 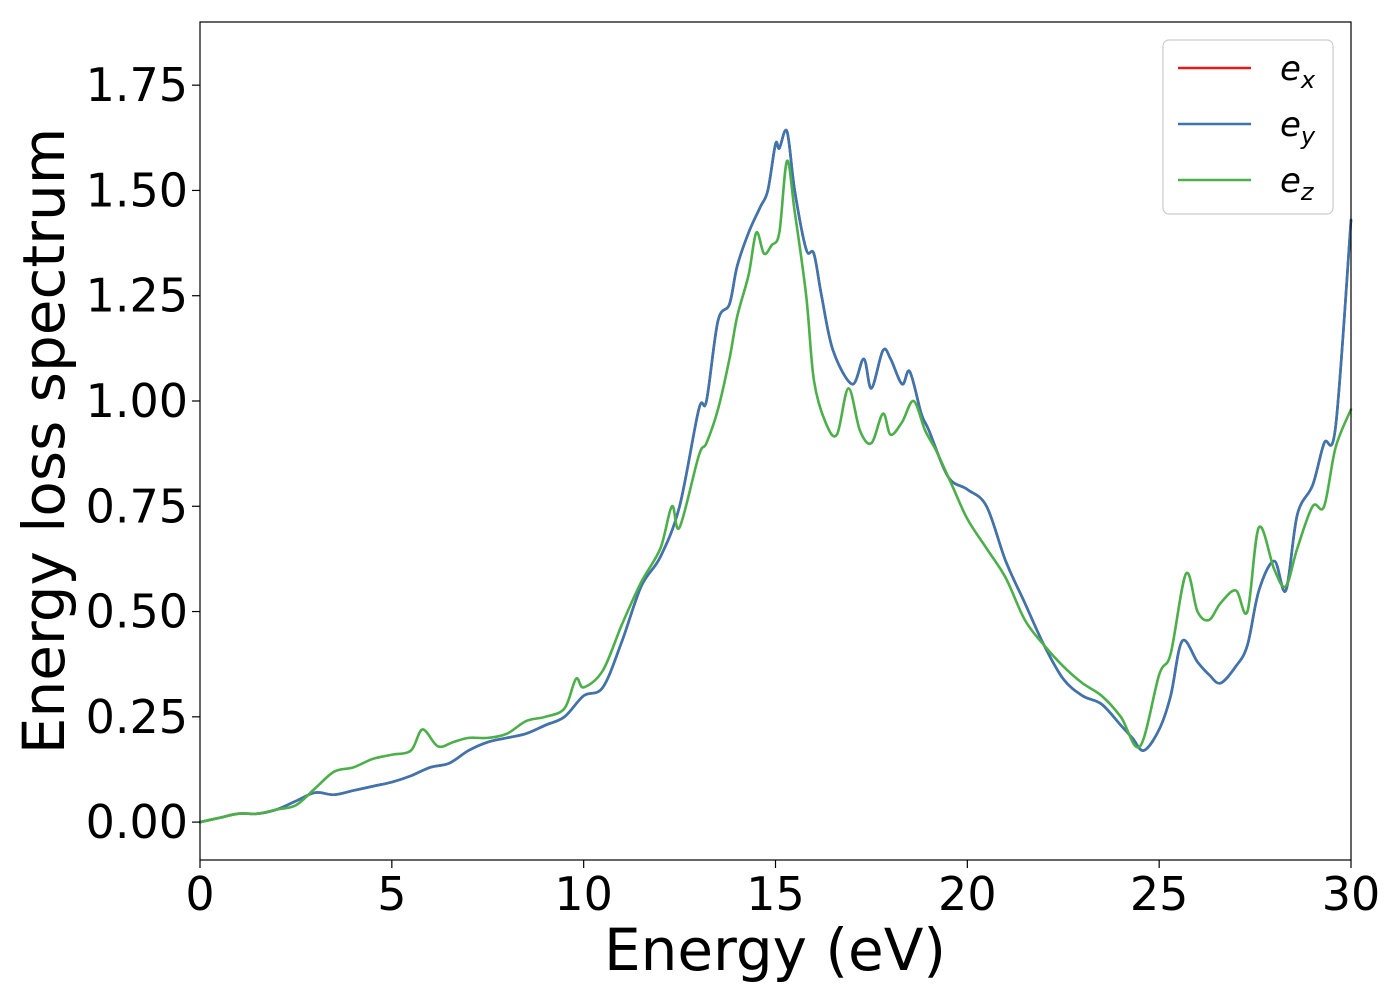 I want to click on y-tick-label: 0.00, so click(x=137, y=822).